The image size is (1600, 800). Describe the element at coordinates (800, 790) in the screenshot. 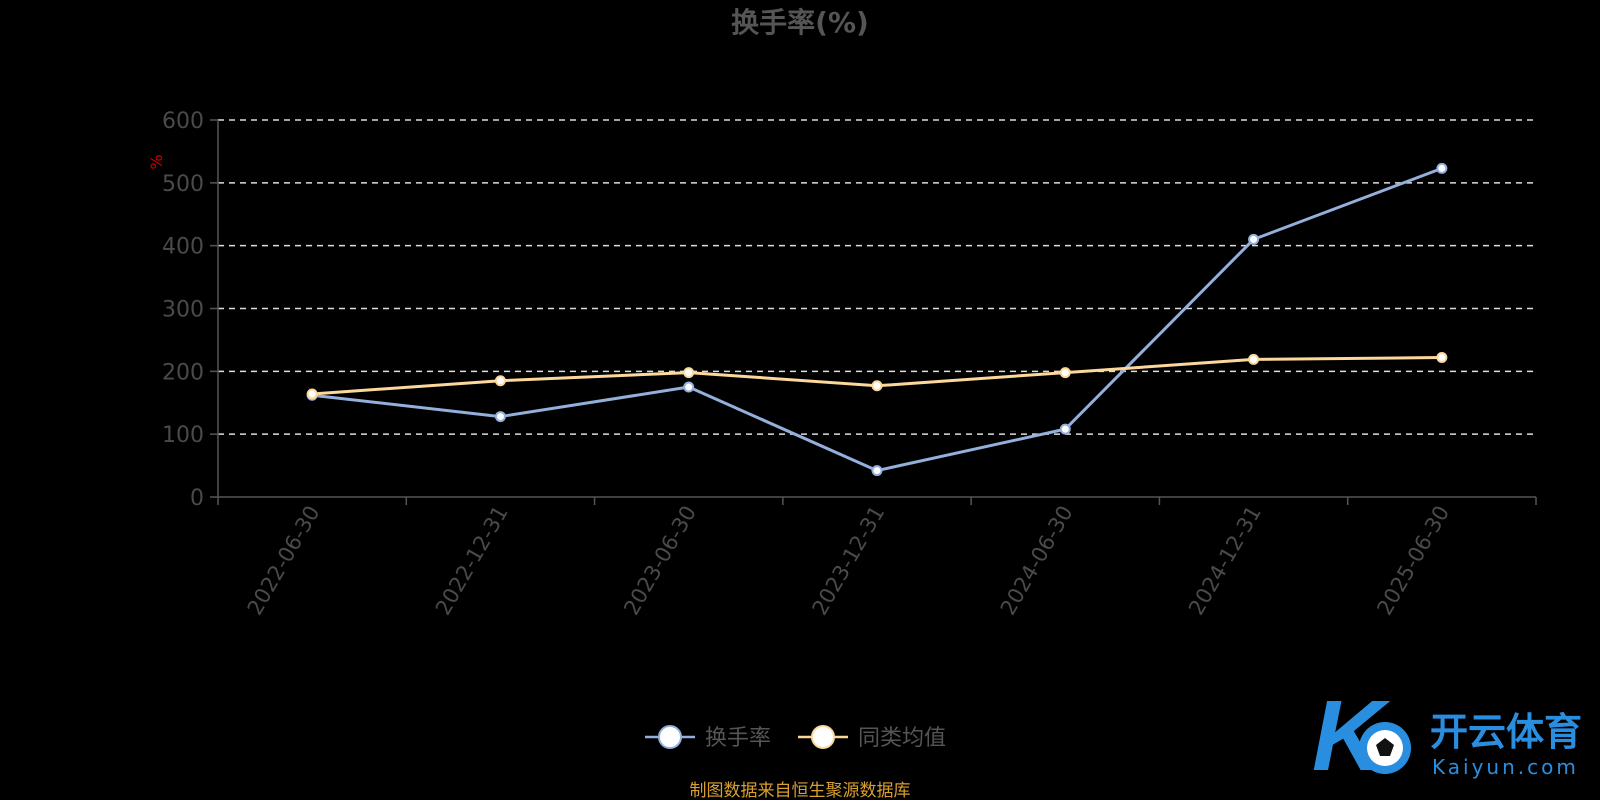

I see `source-note: 制图数据来自恒生聚源数据库` at that location.